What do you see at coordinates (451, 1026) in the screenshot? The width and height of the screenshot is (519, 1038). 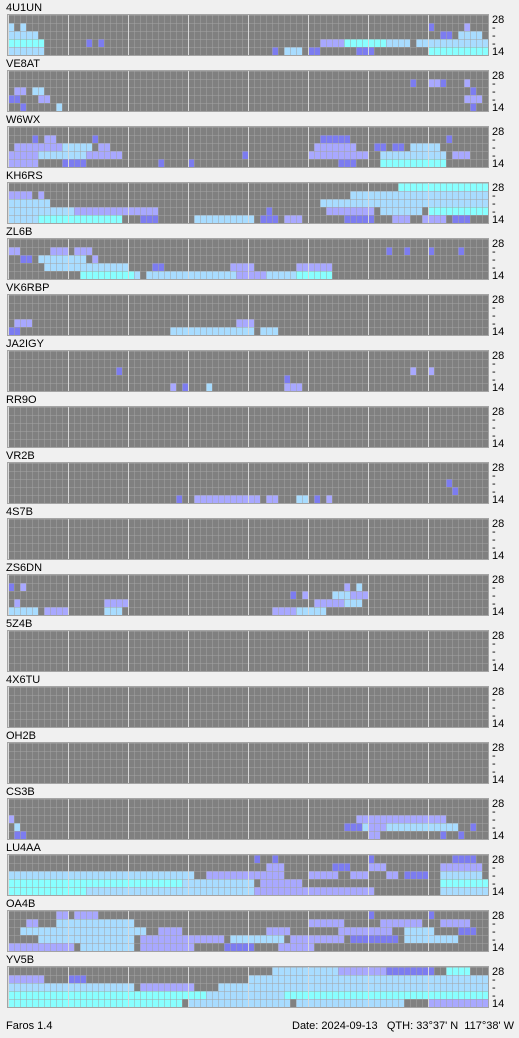 I see `qth: QTH: 33°37' N 117°38' W` at bounding box center [451, 1026].